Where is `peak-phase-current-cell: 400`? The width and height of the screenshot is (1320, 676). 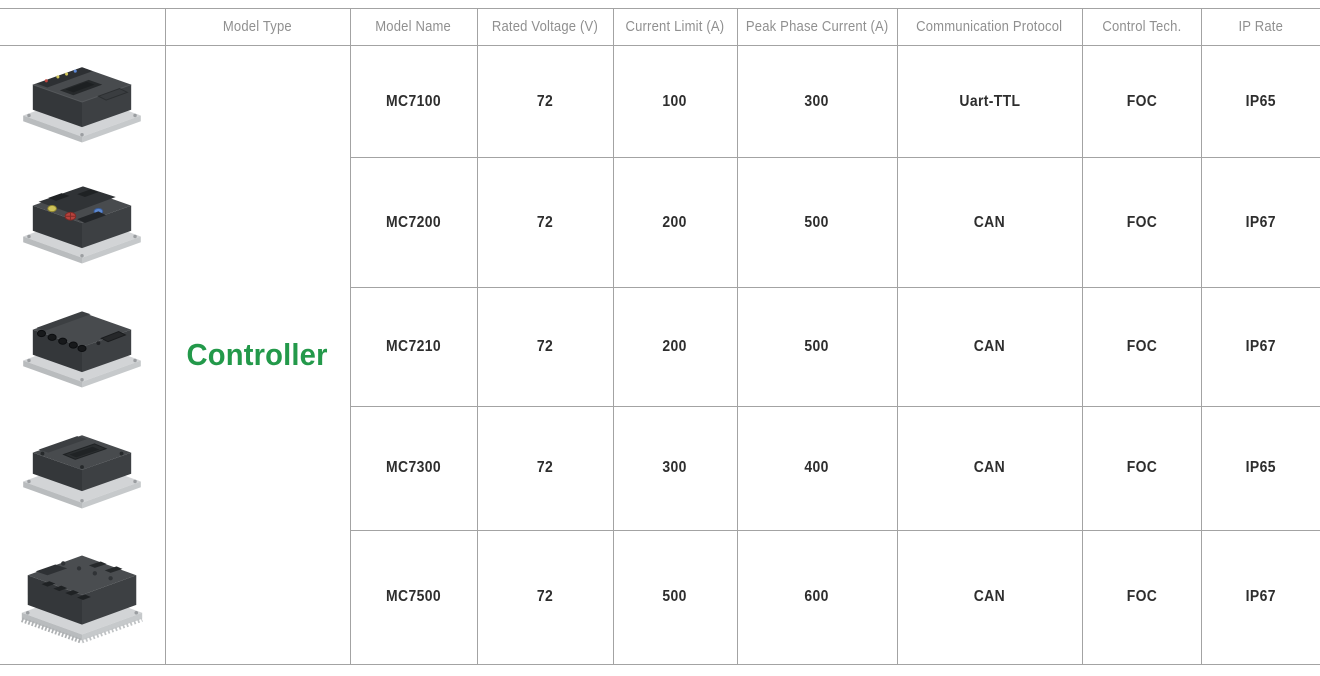
peak-phase-current-cell: 400 is located at coordinates (816, 468).